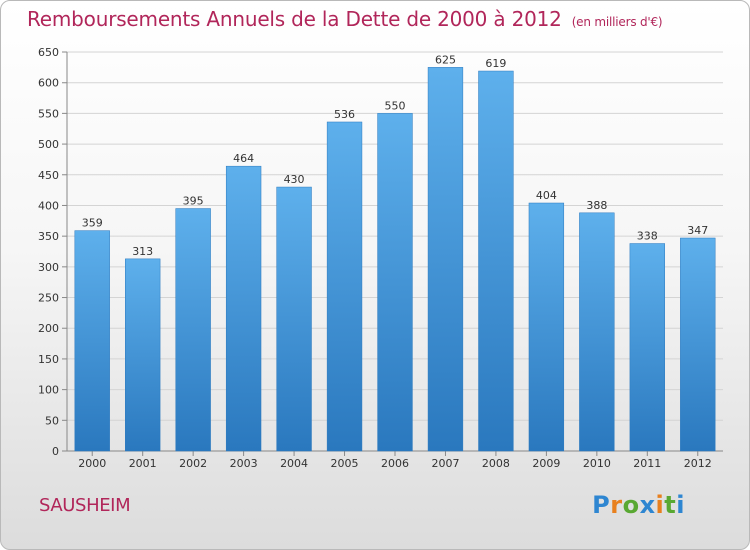 The height and width of the screenshot is (550, 750). Describe the element at coordinates (48, 52) in the screenshot. I see `y-tick-label: 650` at that location.